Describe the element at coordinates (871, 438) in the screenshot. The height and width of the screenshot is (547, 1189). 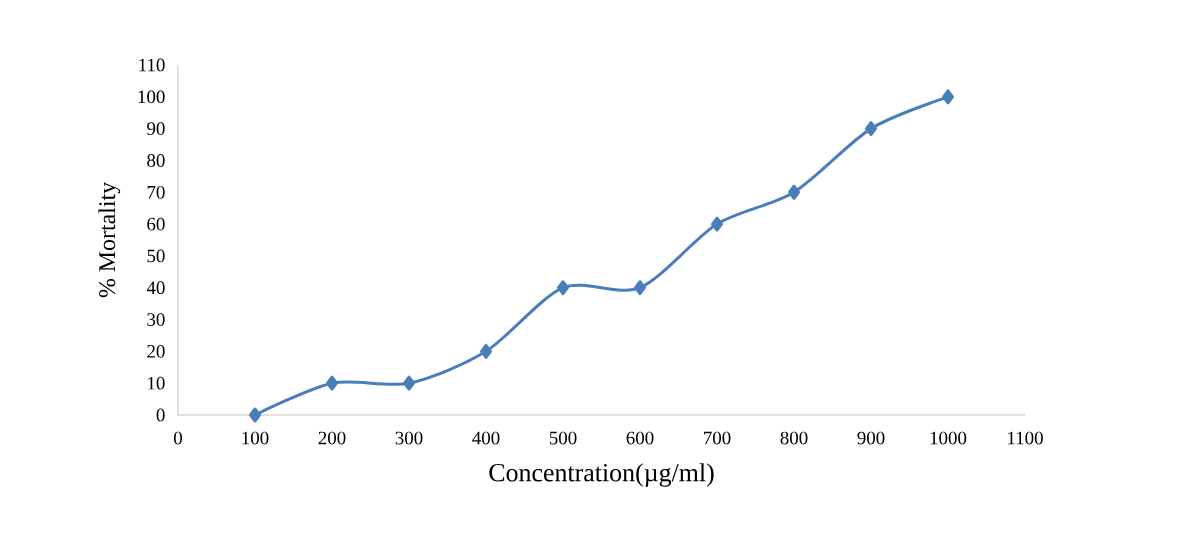
I see `x-tick-label: 900` at that location.